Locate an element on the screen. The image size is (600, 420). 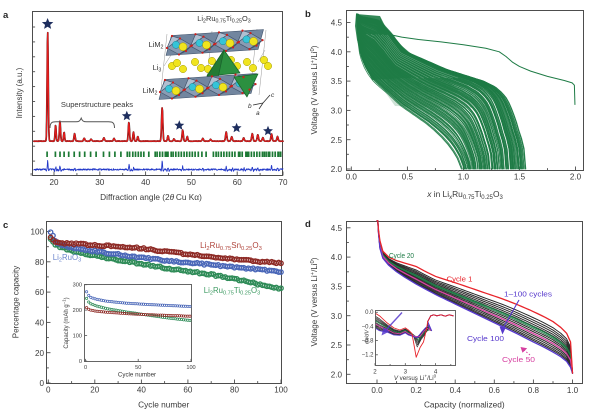
svg-text: Superstructure peaks is located at coordinates (97, 104).